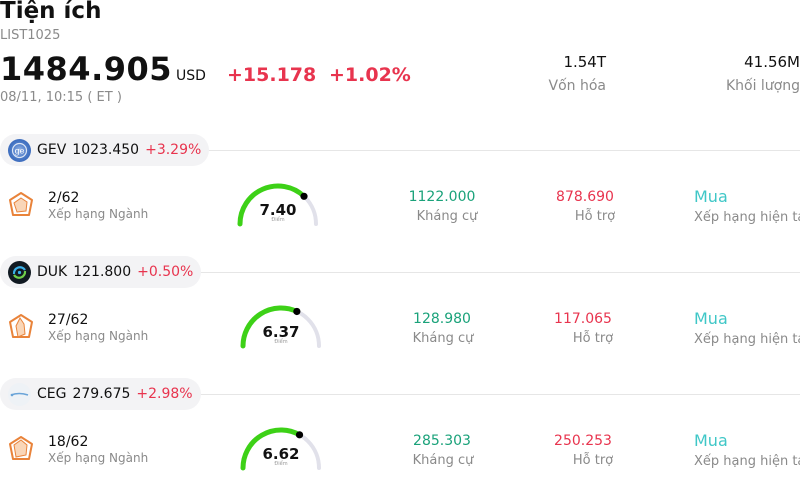 The image size is (800, 500). What do you see at coordinates (50, 12) in the screenshot?
I see `page-title: Tiện ích` at bounding box center [50, 12].